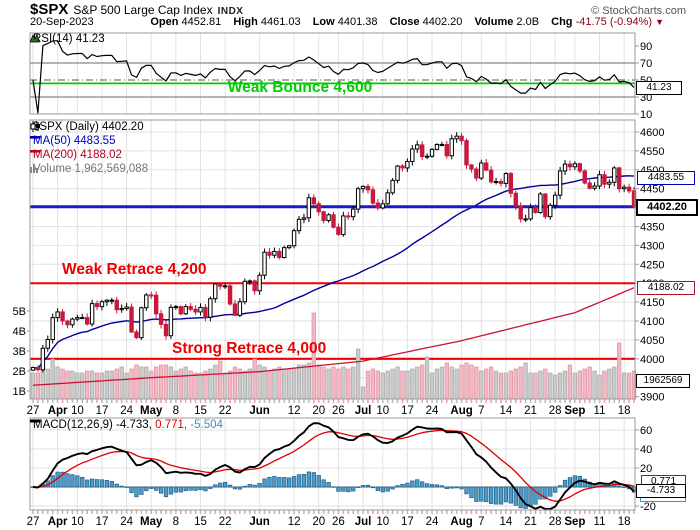 The image size is (700, 530). I want to click on spx-legend: $SPX (Daily) 4402.20, so click(87, 127).